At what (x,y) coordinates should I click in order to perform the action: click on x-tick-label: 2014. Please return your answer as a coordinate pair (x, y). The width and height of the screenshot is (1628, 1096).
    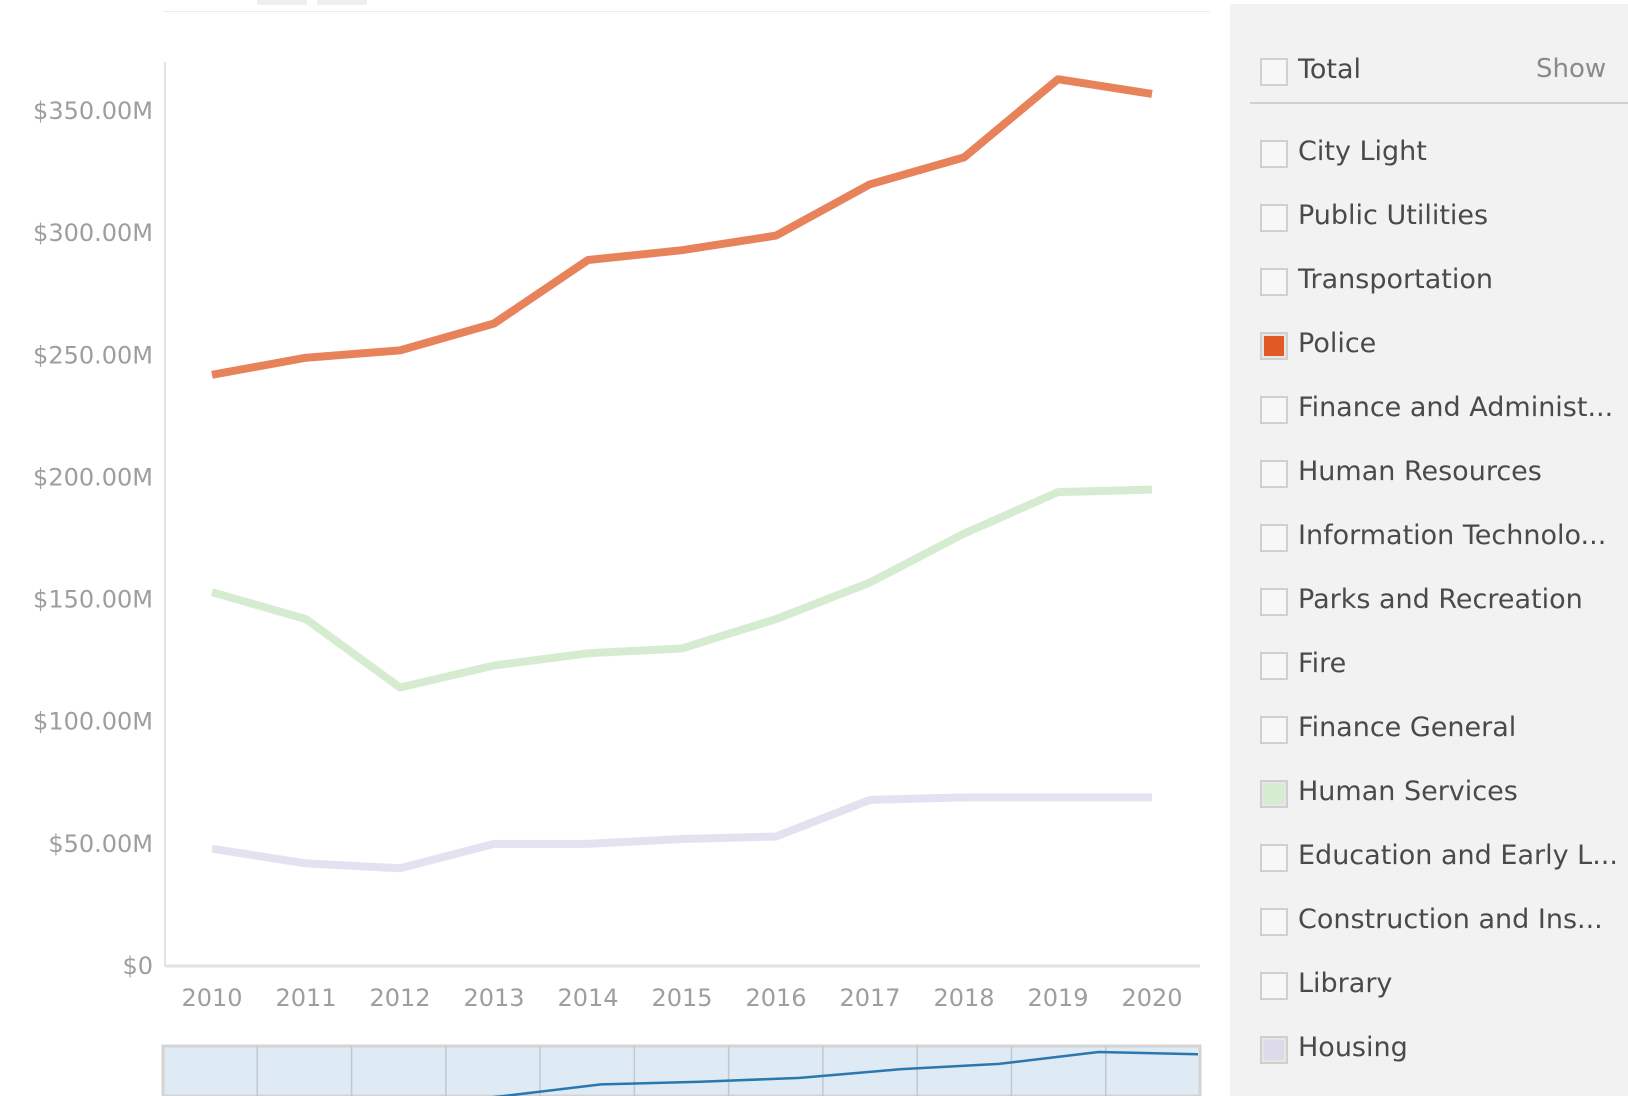
    Looking at the image, I should click on (587, 998).